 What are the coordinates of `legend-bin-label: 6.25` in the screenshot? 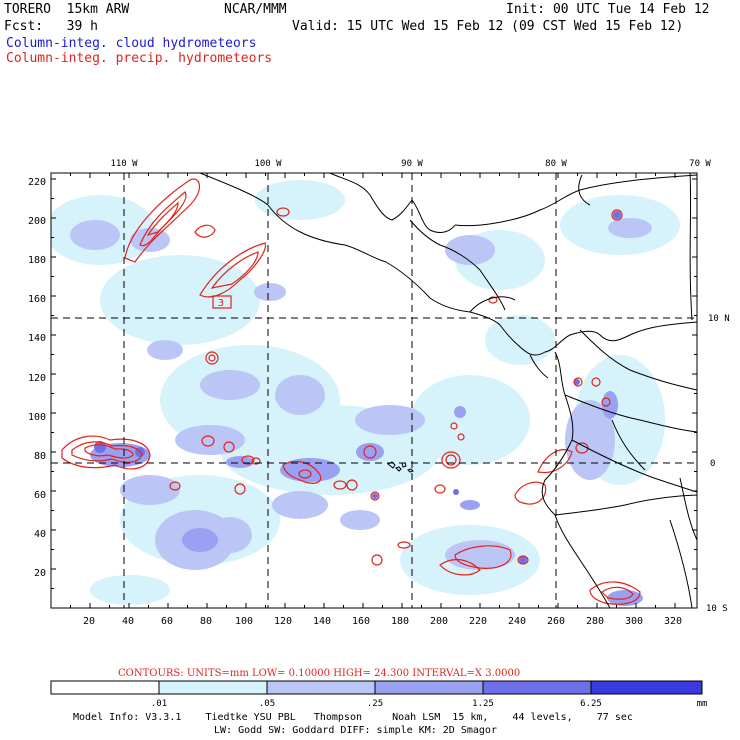 It's located at (591, 704).